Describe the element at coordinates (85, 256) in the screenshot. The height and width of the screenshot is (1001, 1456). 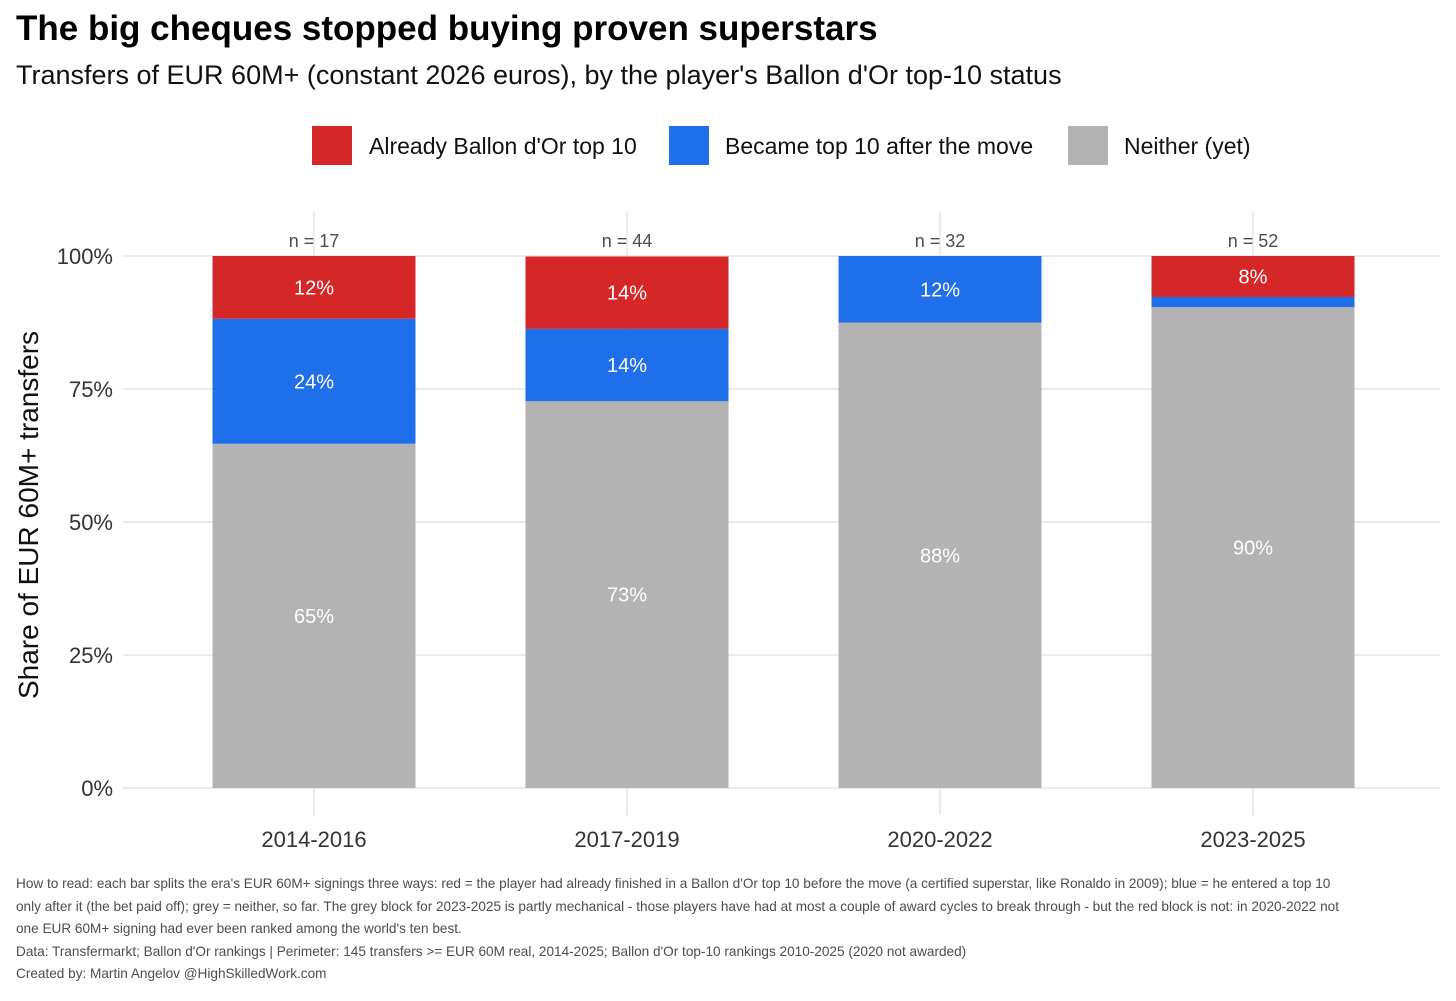
I see `y-tick-label: 100%` at that location.